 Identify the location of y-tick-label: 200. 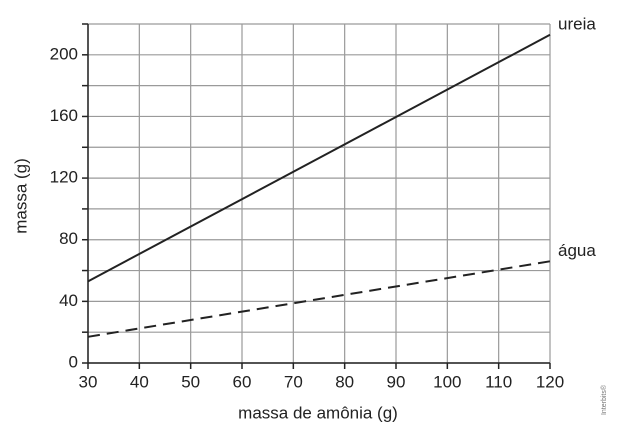
(64, 53).